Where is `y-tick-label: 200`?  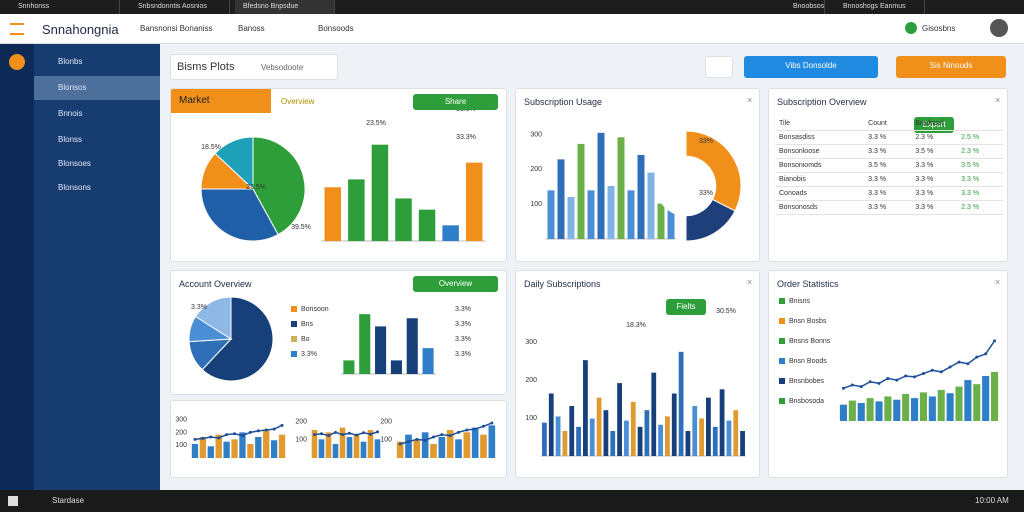 y-tick-label: 200 is located at coordinates (181, 432).